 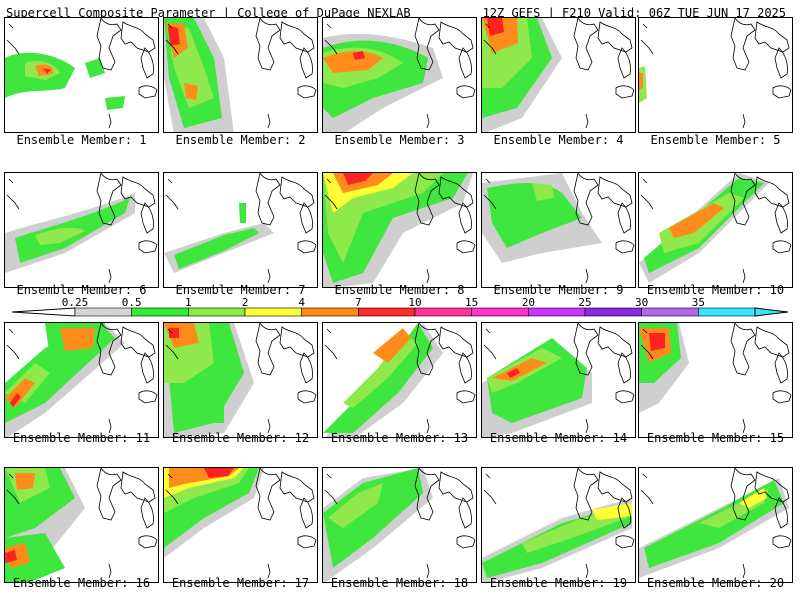 What do you see at coordinates (715, 290) in the screenshot?
I see `member-label-10: Ensemble Member: 10` at bounding box center [715, 290].